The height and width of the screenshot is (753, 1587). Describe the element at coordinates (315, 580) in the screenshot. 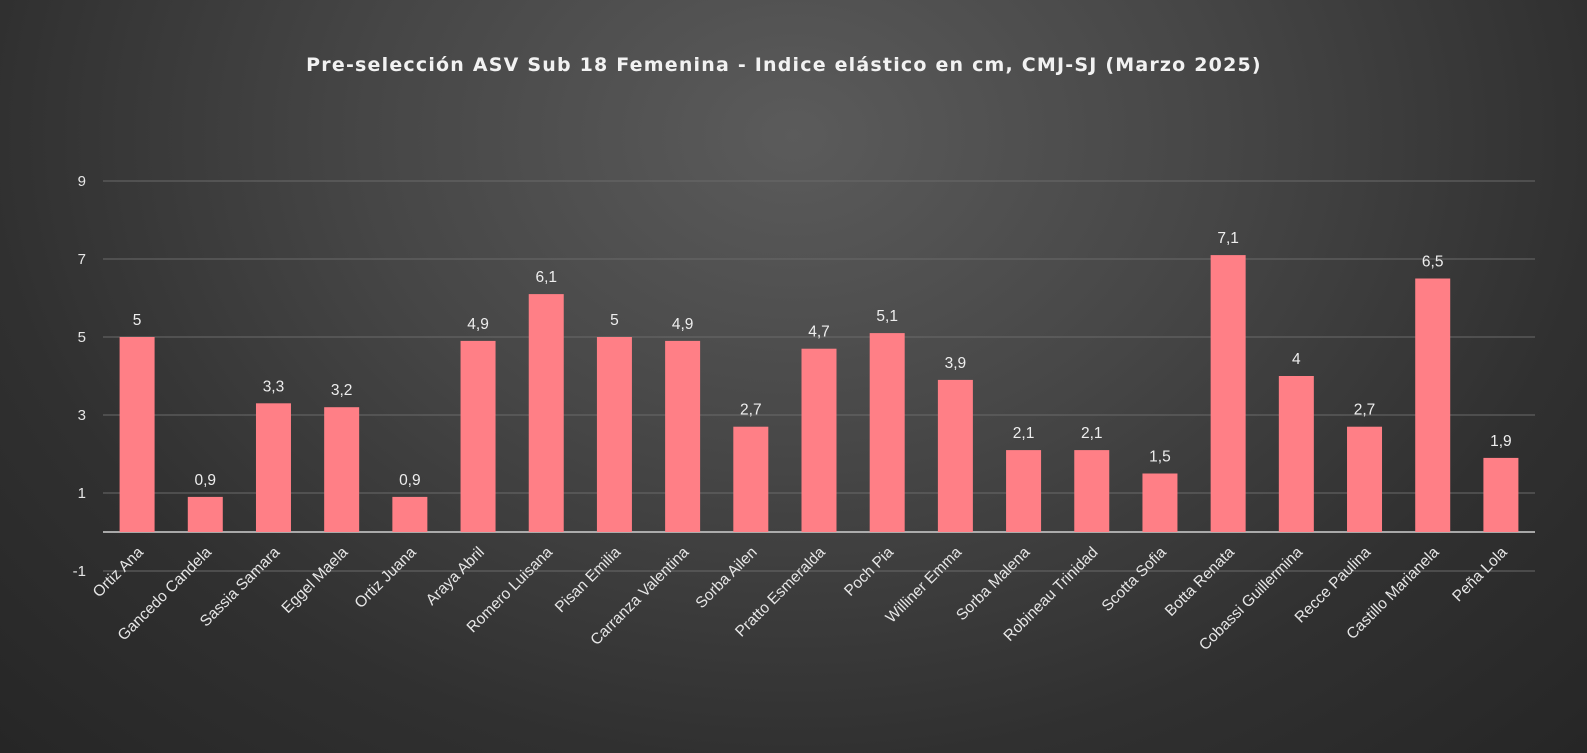

I see `x-tick-label: Eggel Maela` at that location.